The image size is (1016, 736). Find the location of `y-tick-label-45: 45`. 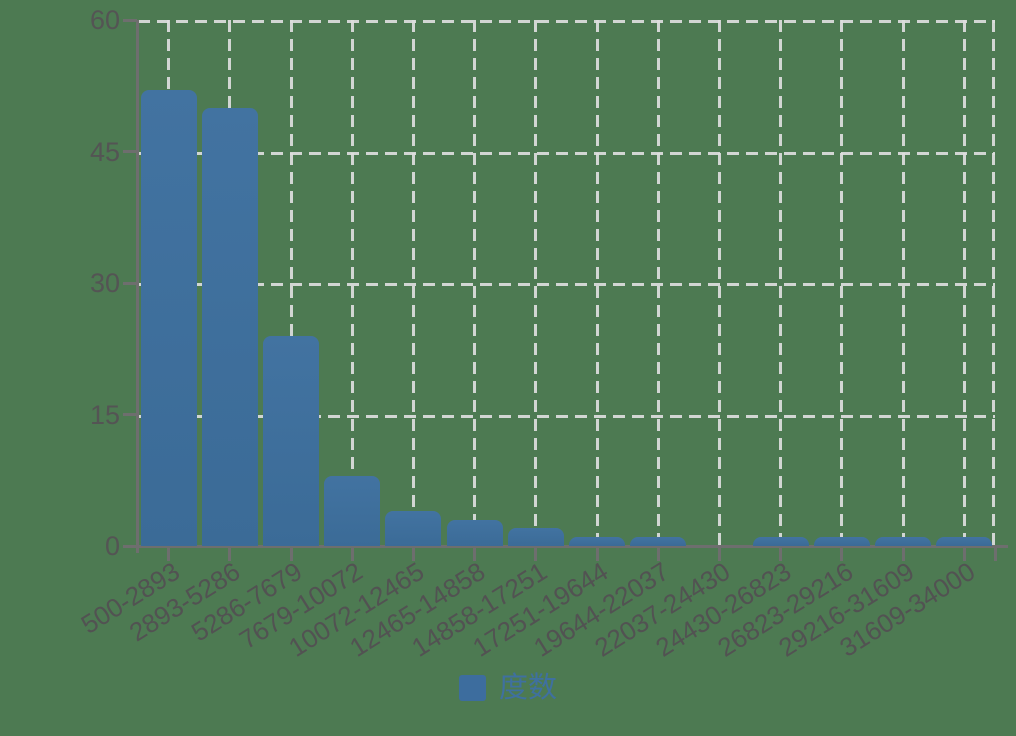

y-tick-label-45: 45 is located at coordinates (104, 151).